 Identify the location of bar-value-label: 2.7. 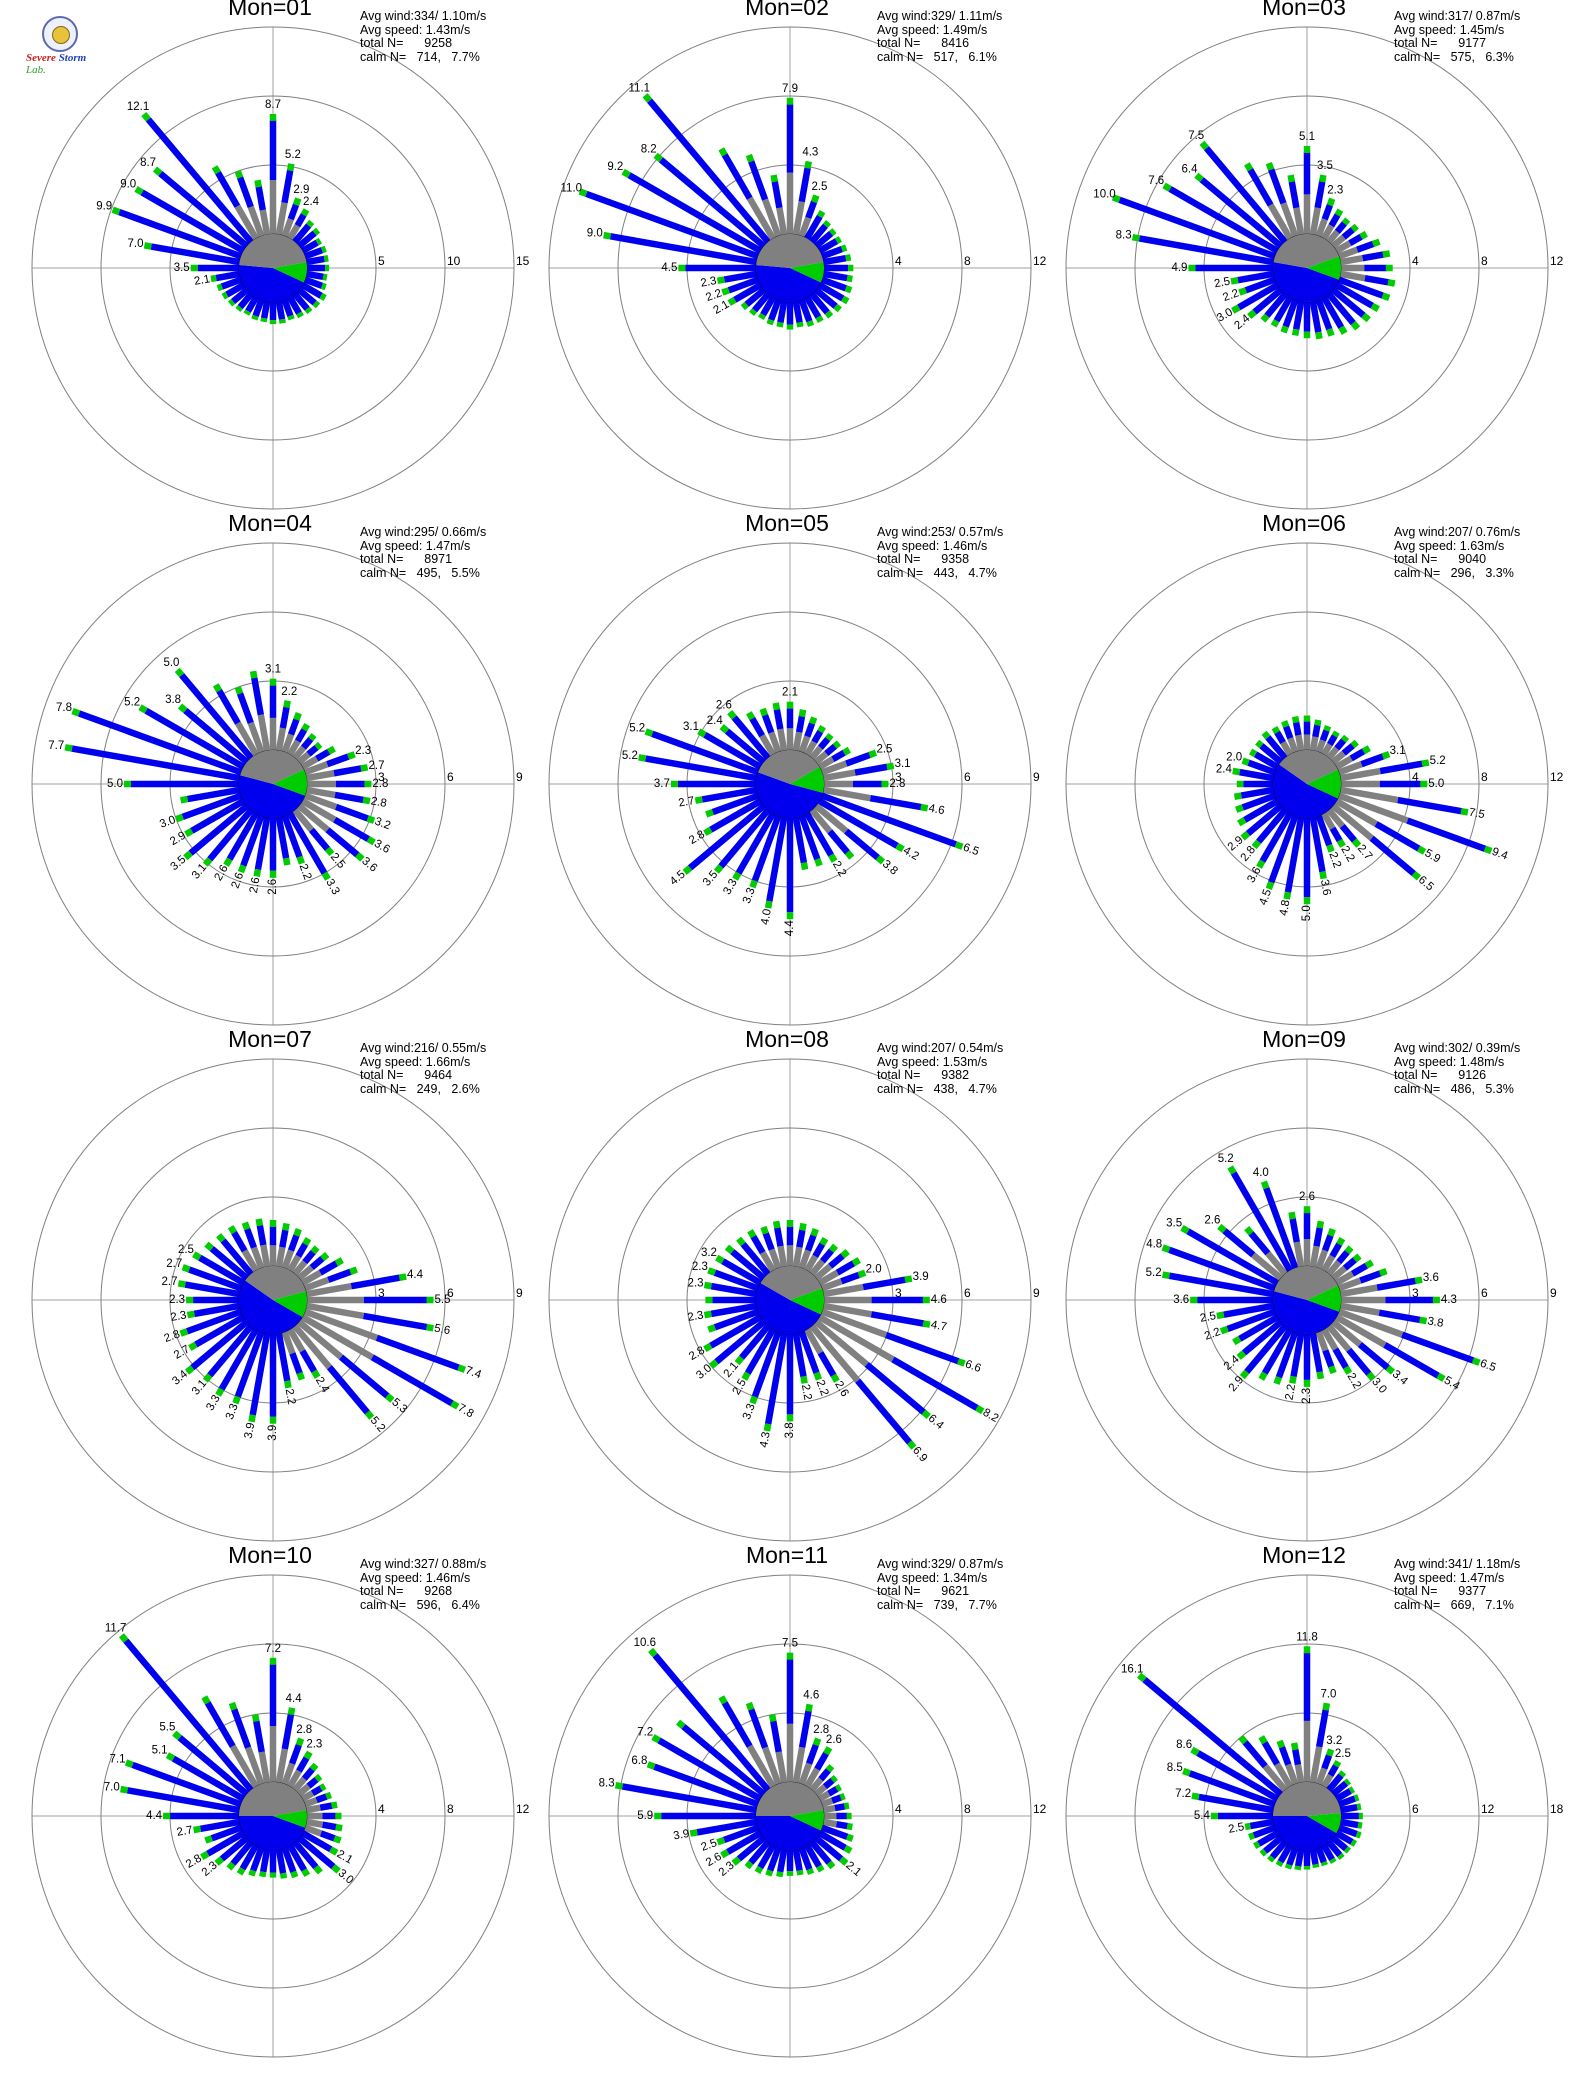
(687, 802).